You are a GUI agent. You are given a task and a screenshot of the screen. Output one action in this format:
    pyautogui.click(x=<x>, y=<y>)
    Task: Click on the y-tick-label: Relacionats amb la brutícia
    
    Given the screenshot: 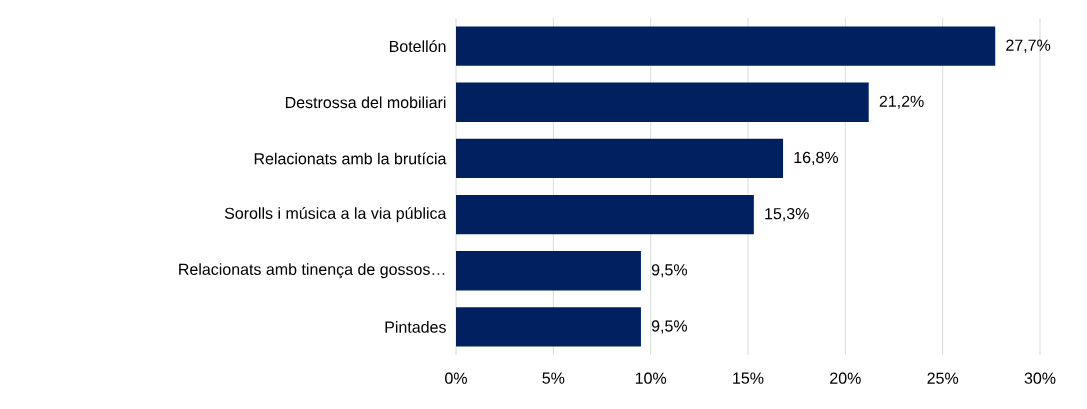 What is the action you would take?
    pyautogui.click(x=350, y=158)
    